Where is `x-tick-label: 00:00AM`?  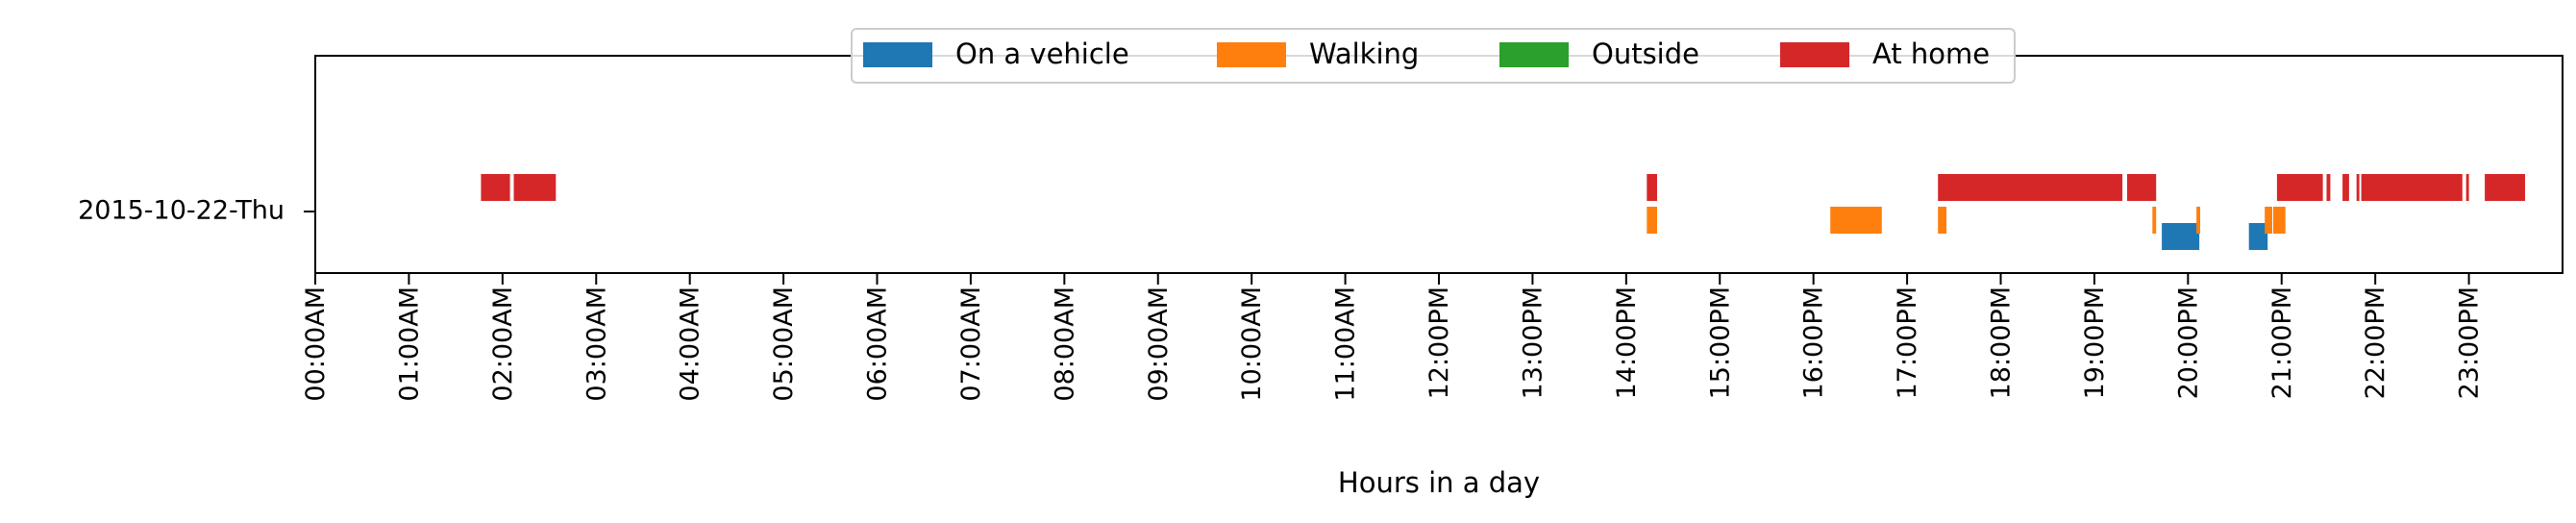 x-tick-label: 00:00AM is located at coordinates (316, 344).